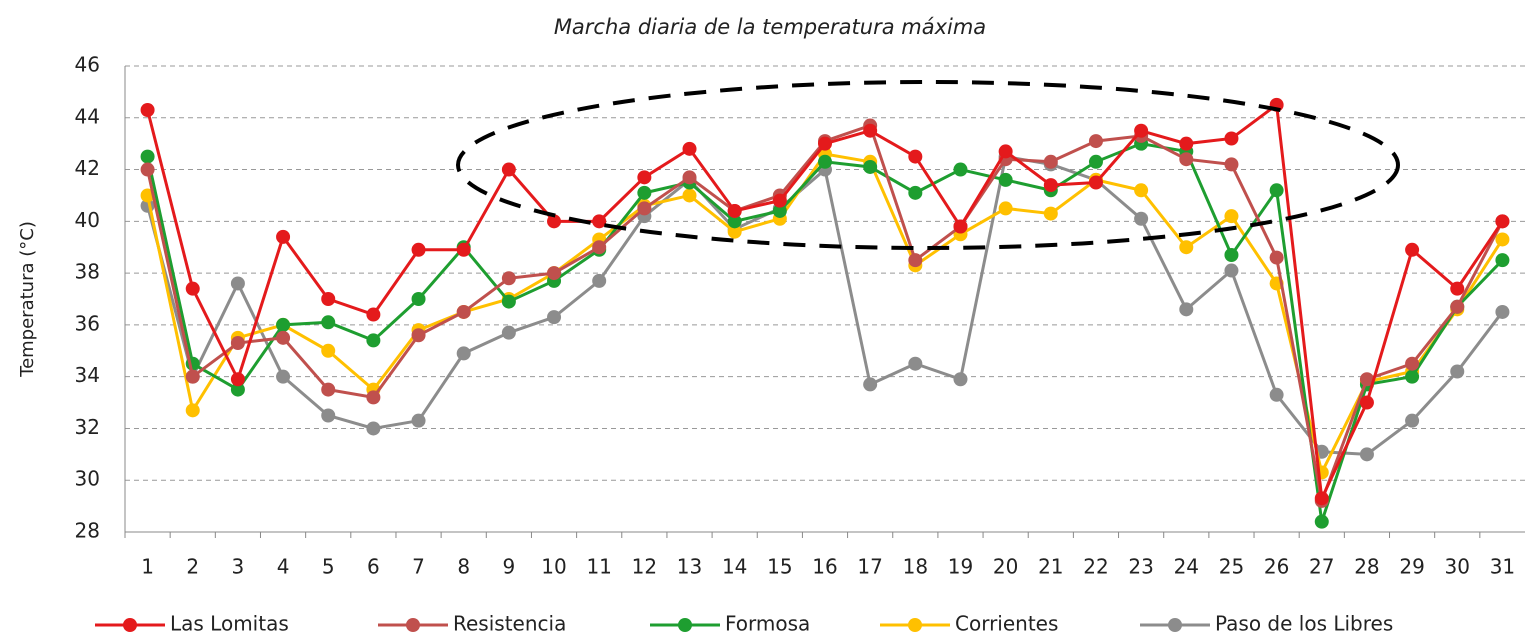 Image resolution: width=1526 pixels, height=637 pixels. What do you see at coordinates (328, 567) in the screenshot?
I see `x-tick-label: 5` at bounding box center [328, 567].